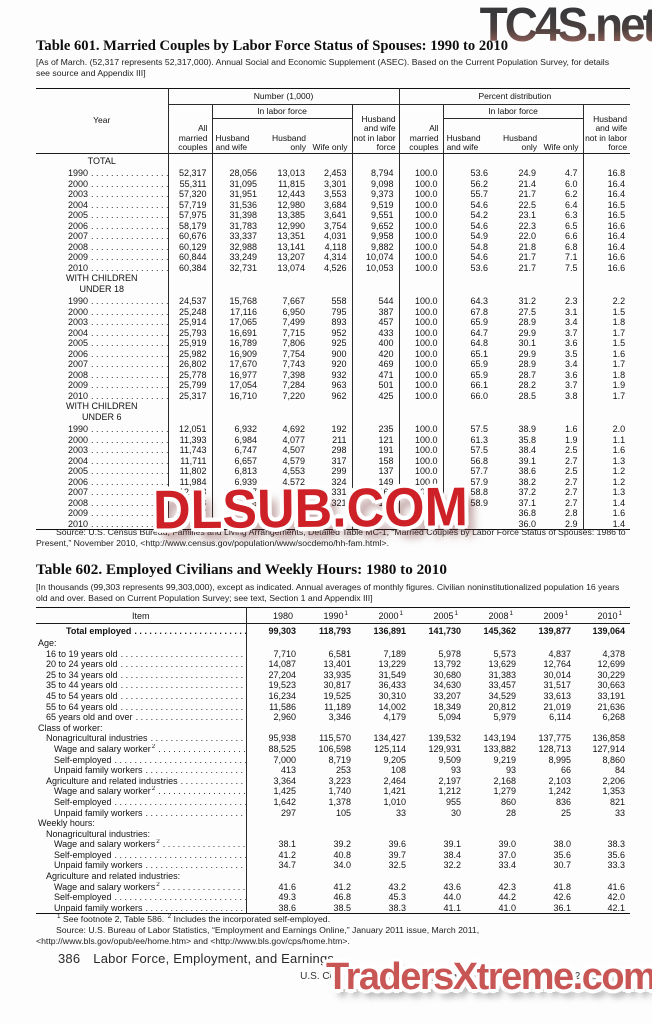 The image size is (652, 1024). Describe the element at coordinates (236, 374) in the screenshot. I see `value-cell: 16,977` at that location.